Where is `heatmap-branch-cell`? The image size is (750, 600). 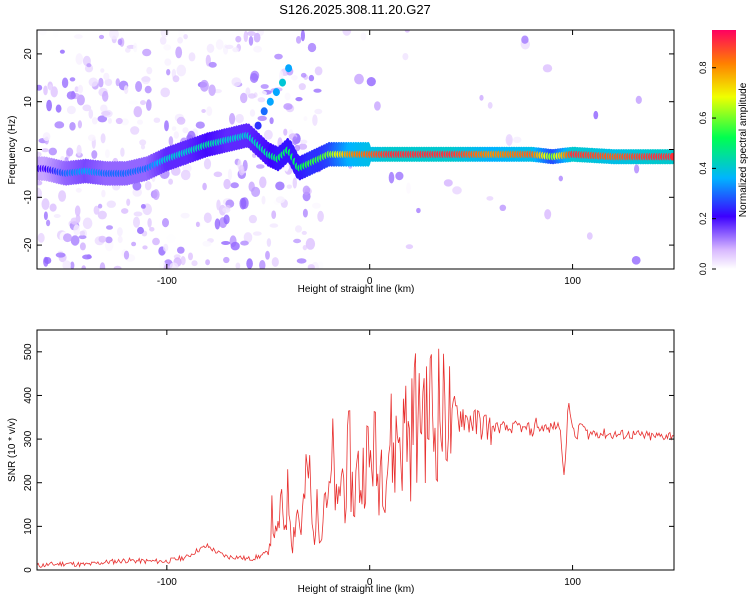
heatmap-branch-cell is located at coordinates (258, 125).